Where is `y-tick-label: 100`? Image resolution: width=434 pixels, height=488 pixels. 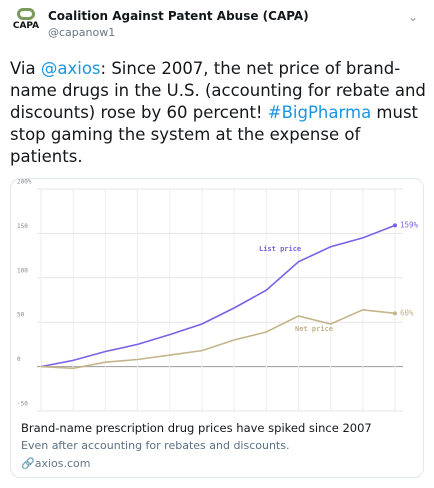 y-tick-label: 100 is located at coordinates (22, 270).